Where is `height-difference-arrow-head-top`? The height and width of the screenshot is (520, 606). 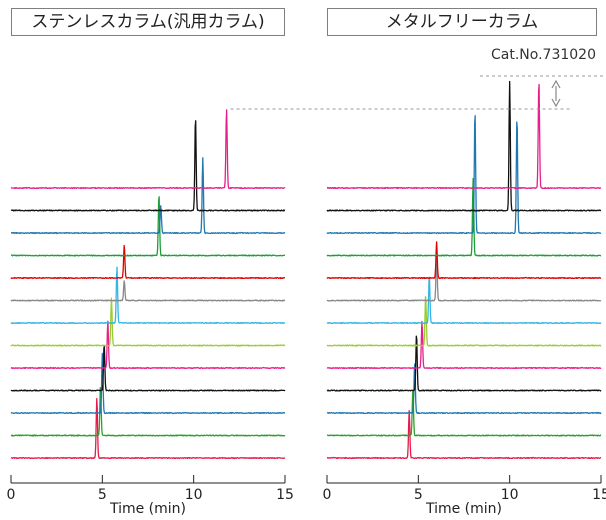 height-difference-arrow-head-top is located at coordinates (556, 84).